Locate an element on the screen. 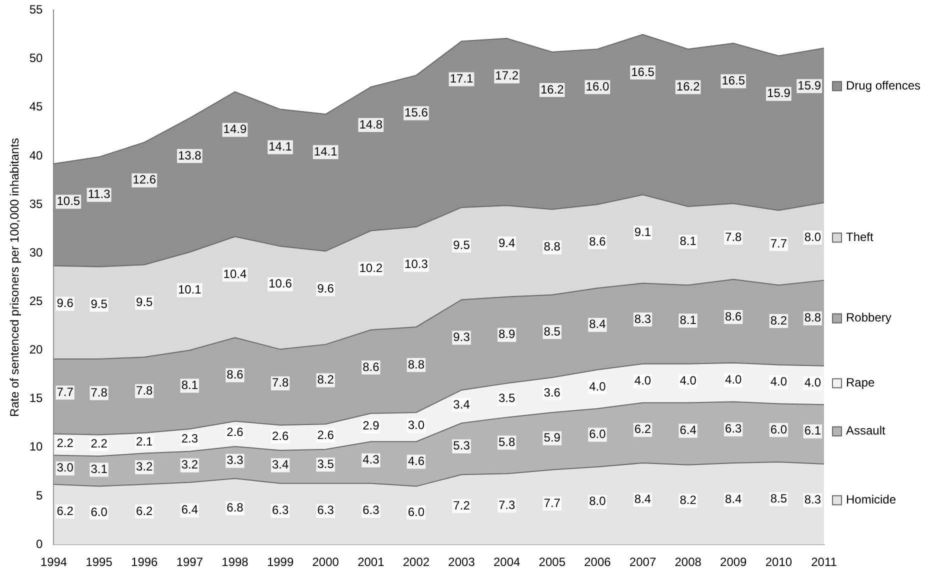 This screenshot has height=577, width=934. data-label: 10.2 is located at coordinates (371, 268).